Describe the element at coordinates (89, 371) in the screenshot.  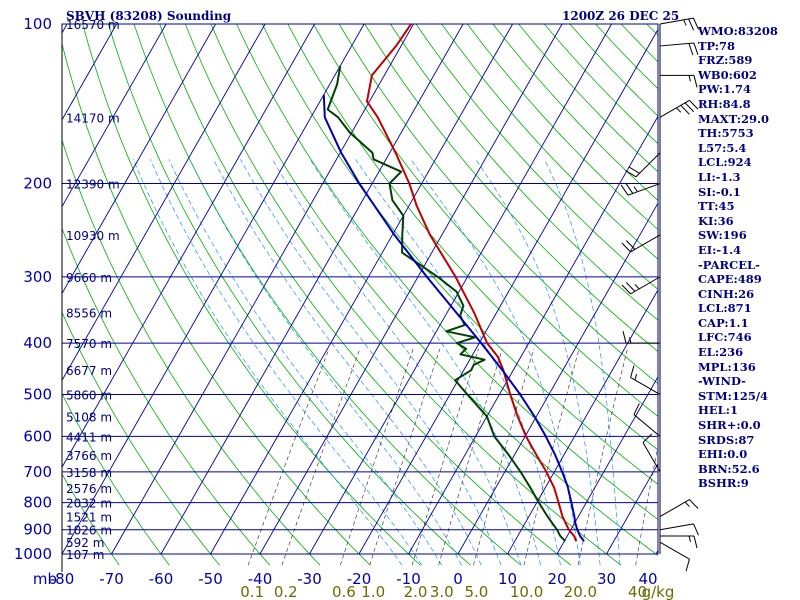
I see `height-label: 6677 m` at that location.